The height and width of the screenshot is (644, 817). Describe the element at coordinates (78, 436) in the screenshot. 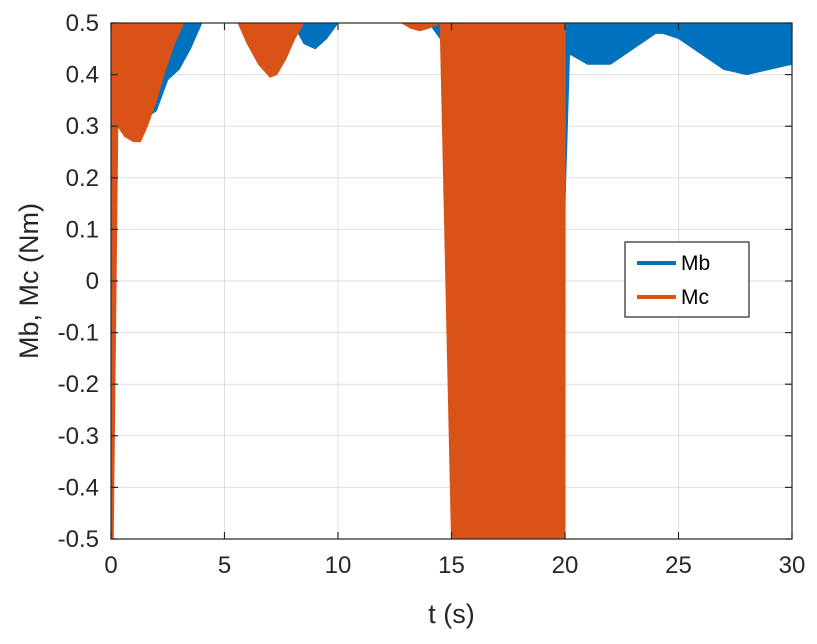

I see `y-tick-label: -0.3` at that location.